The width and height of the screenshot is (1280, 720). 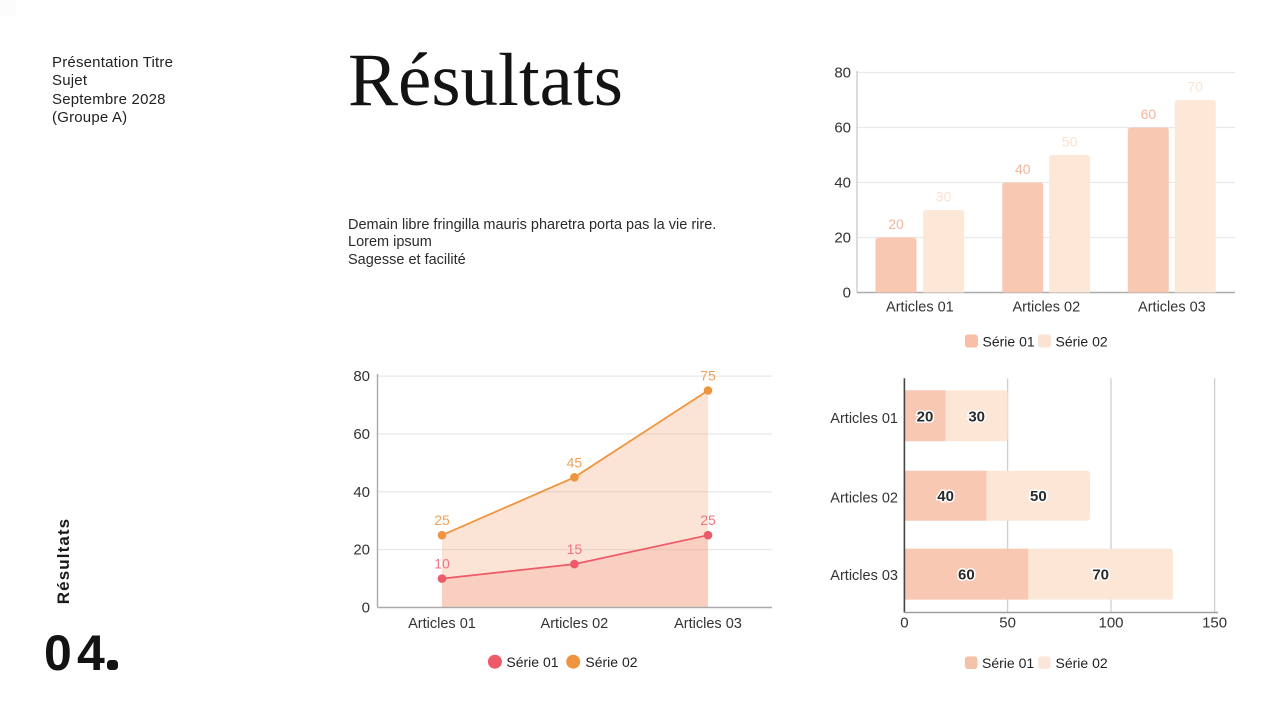 What do you see at coordinates (708, 376) in the screenshot?
I see `svg-text: 75` at bounding box center [708, 376].